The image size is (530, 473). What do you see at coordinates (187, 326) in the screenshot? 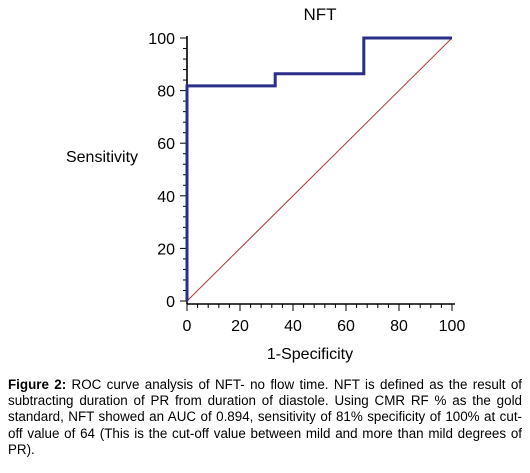
I see `x-tick-label: 0` at bounding box center [187, 326].